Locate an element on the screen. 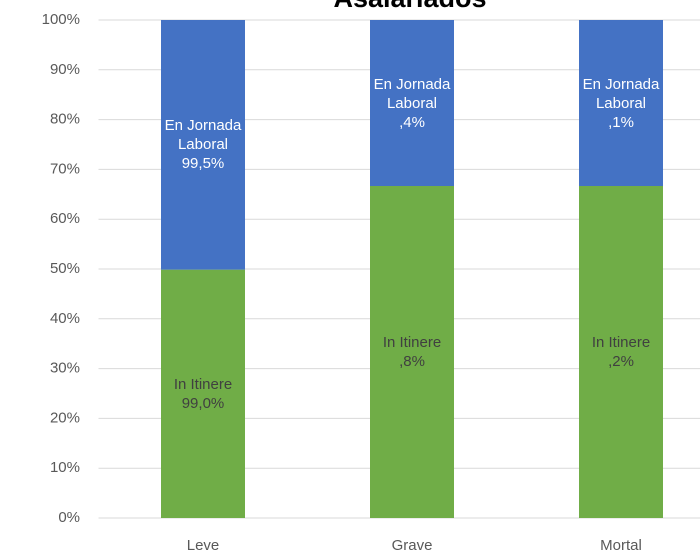  segment-label: In Itinere ,2% is located at coordinates (621, 352).